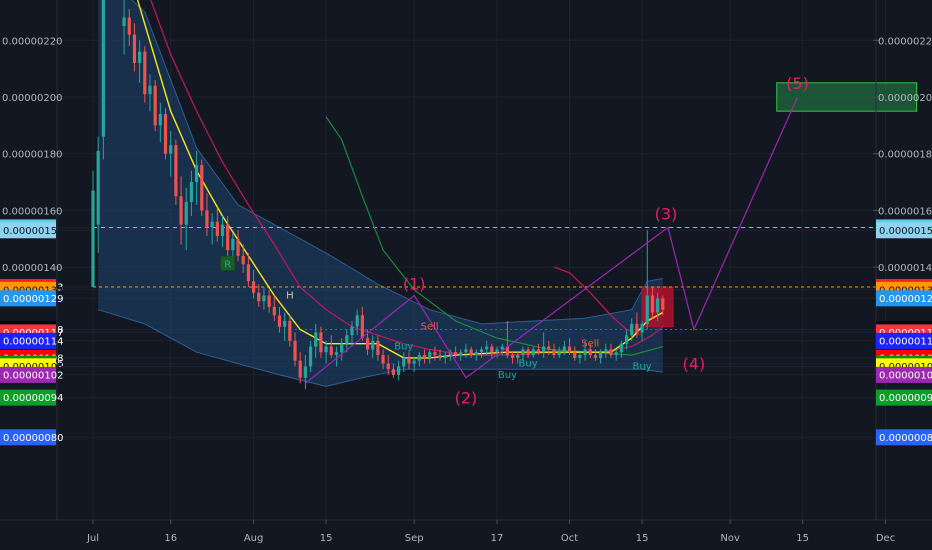 Image resolution: width=932 pixels, height=550 pixels. I want to click on signal-label: R, so click(227, 264).